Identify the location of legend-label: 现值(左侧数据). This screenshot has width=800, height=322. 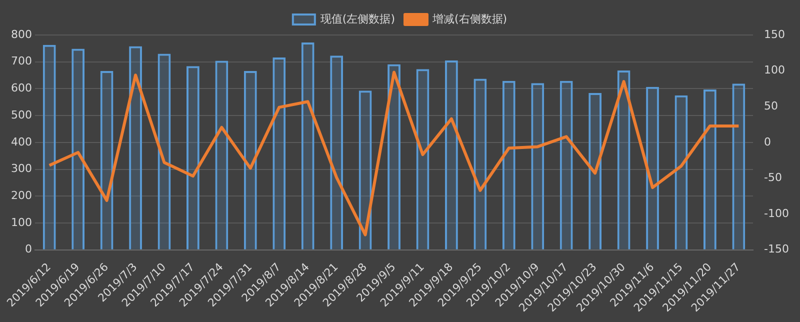
(358, 19).